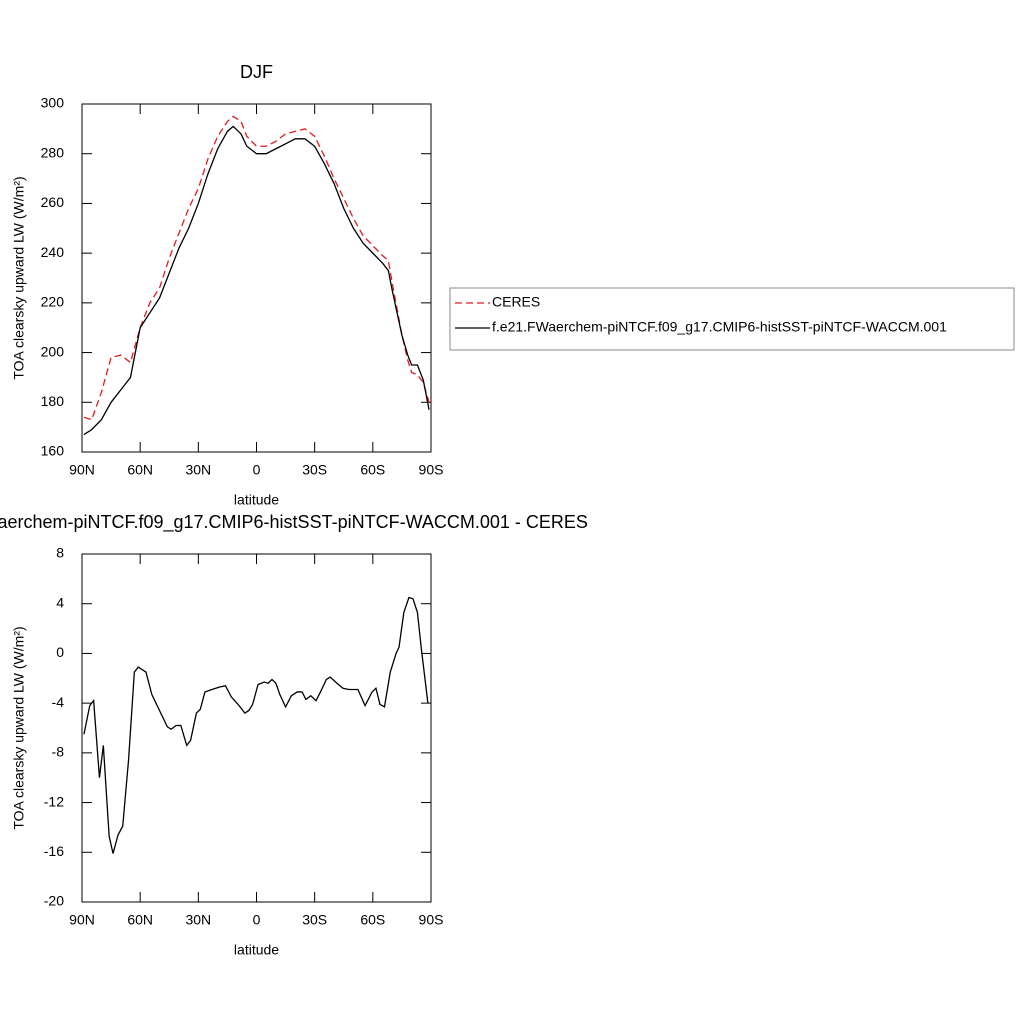 The height and width of the screenshot is (1024, 1024). I want to click on legend-label: CERES, so click(516, 302).